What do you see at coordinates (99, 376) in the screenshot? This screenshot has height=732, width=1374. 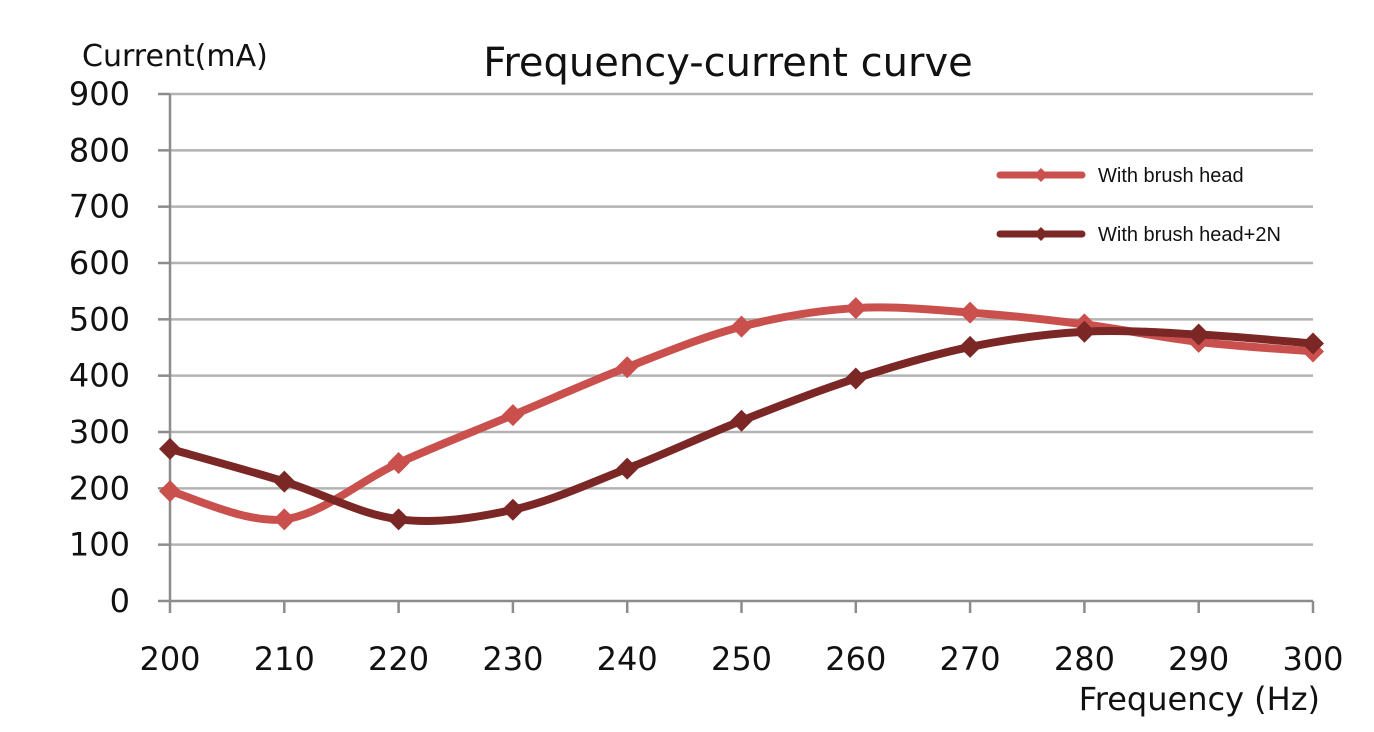 I see `y-tick-label: 400` at bounding box center [99, 376].